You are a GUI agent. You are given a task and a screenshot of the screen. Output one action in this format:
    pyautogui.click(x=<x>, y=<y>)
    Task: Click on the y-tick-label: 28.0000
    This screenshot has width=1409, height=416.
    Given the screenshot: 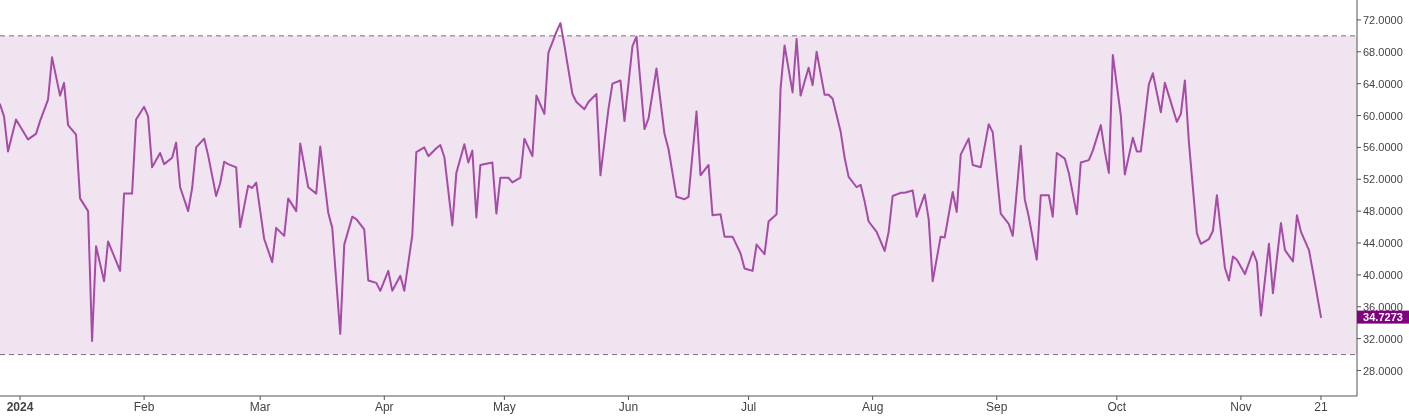 What is the action you would take?
    pyautogui.click(x=1383, y=370)
    